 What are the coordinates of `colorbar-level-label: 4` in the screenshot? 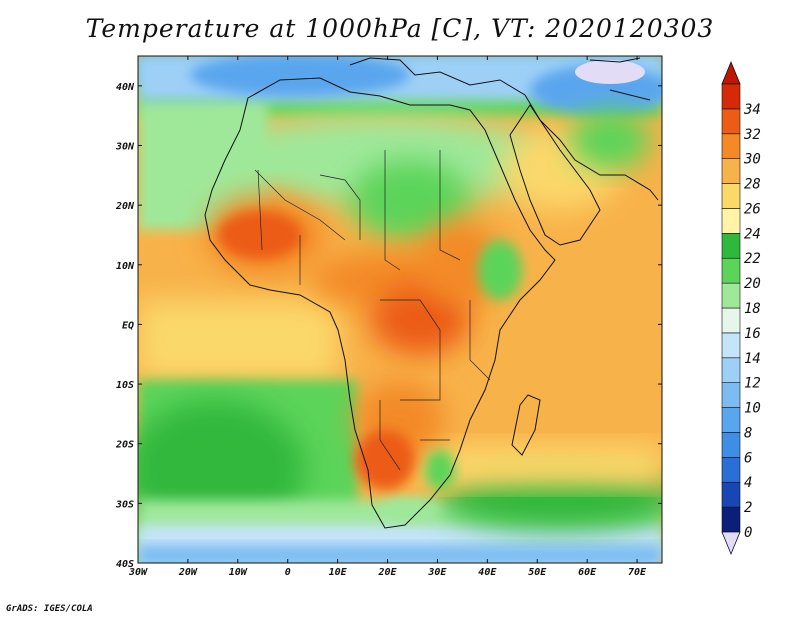 It's located at (748, 483).